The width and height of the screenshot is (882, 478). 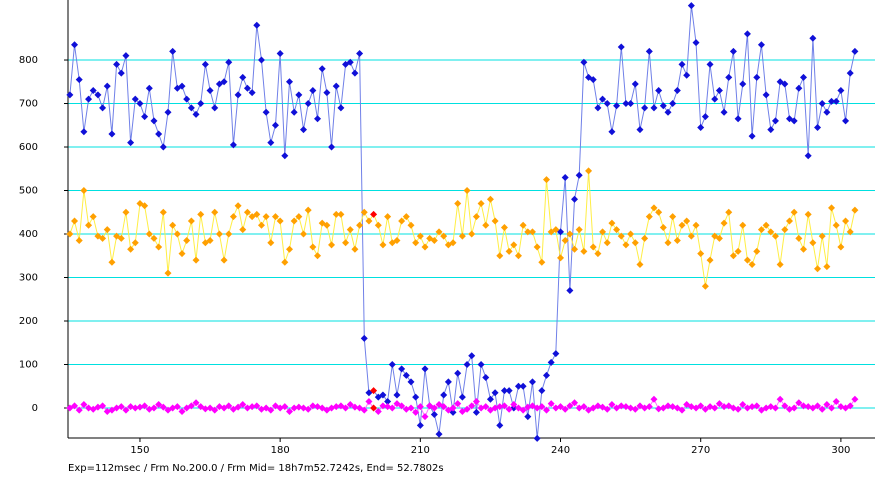 What do you see at coordinates (28, 278) in the screenshot?
I see `y-tick-label: 300` at bounding box center [28, 278].